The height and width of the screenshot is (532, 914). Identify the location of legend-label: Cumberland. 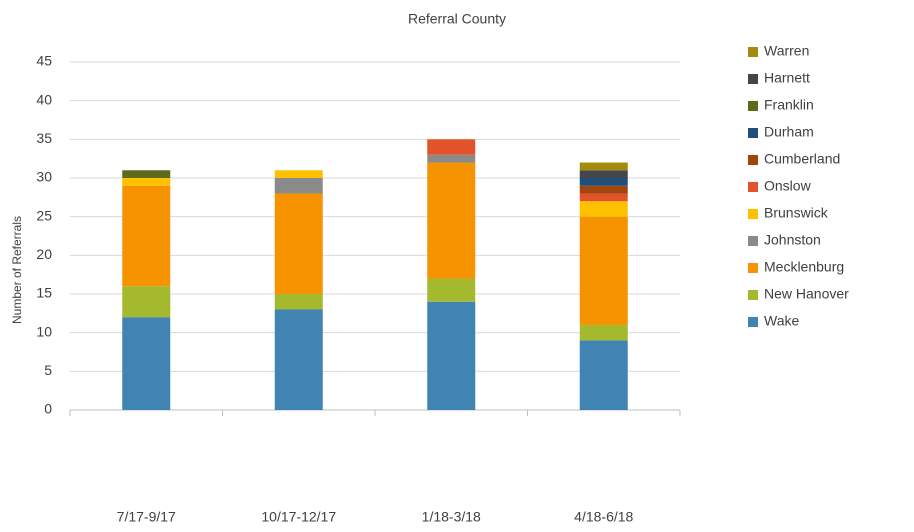
(802, 159).